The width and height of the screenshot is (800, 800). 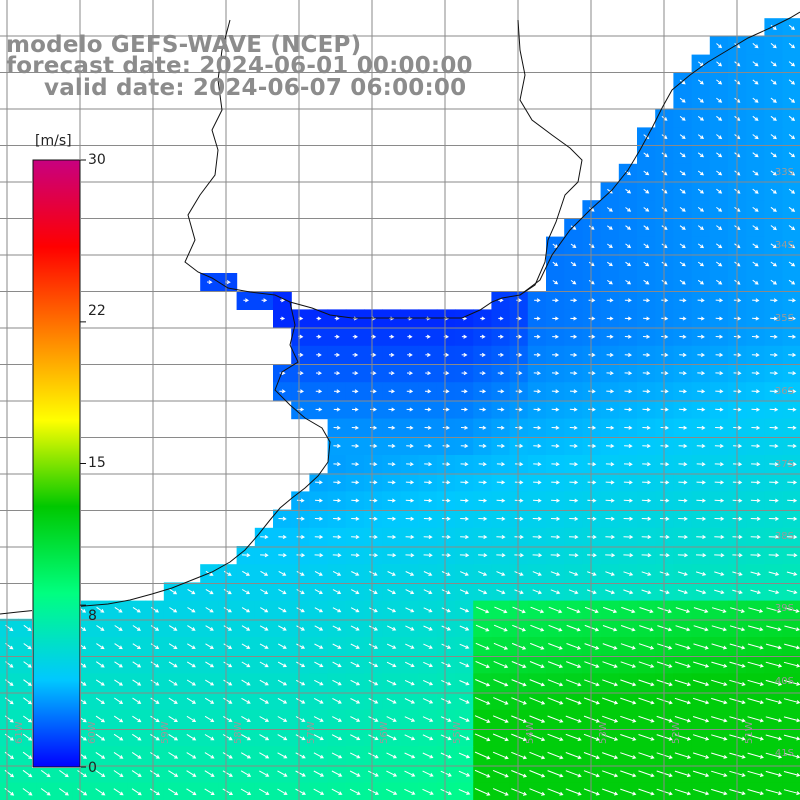 I want to click on lat-label-35s: 35S, so click(x=784, y=318).